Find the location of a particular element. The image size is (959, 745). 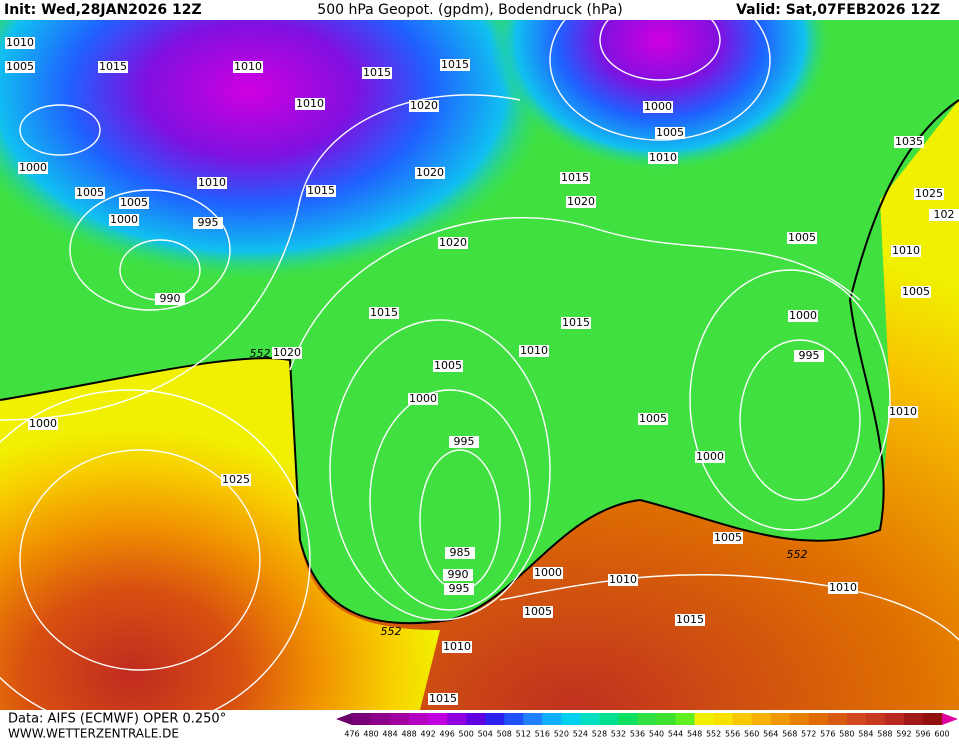

legend-level: 548 is located at coordinates (694, 734).